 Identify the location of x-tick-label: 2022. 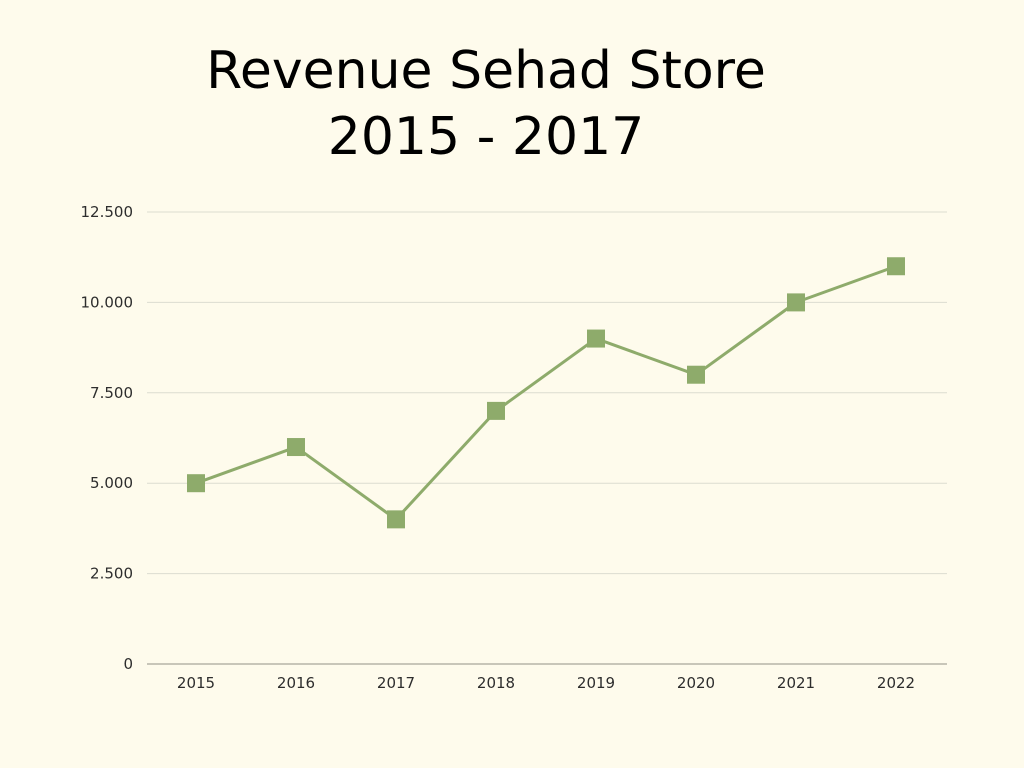
(896, 683).